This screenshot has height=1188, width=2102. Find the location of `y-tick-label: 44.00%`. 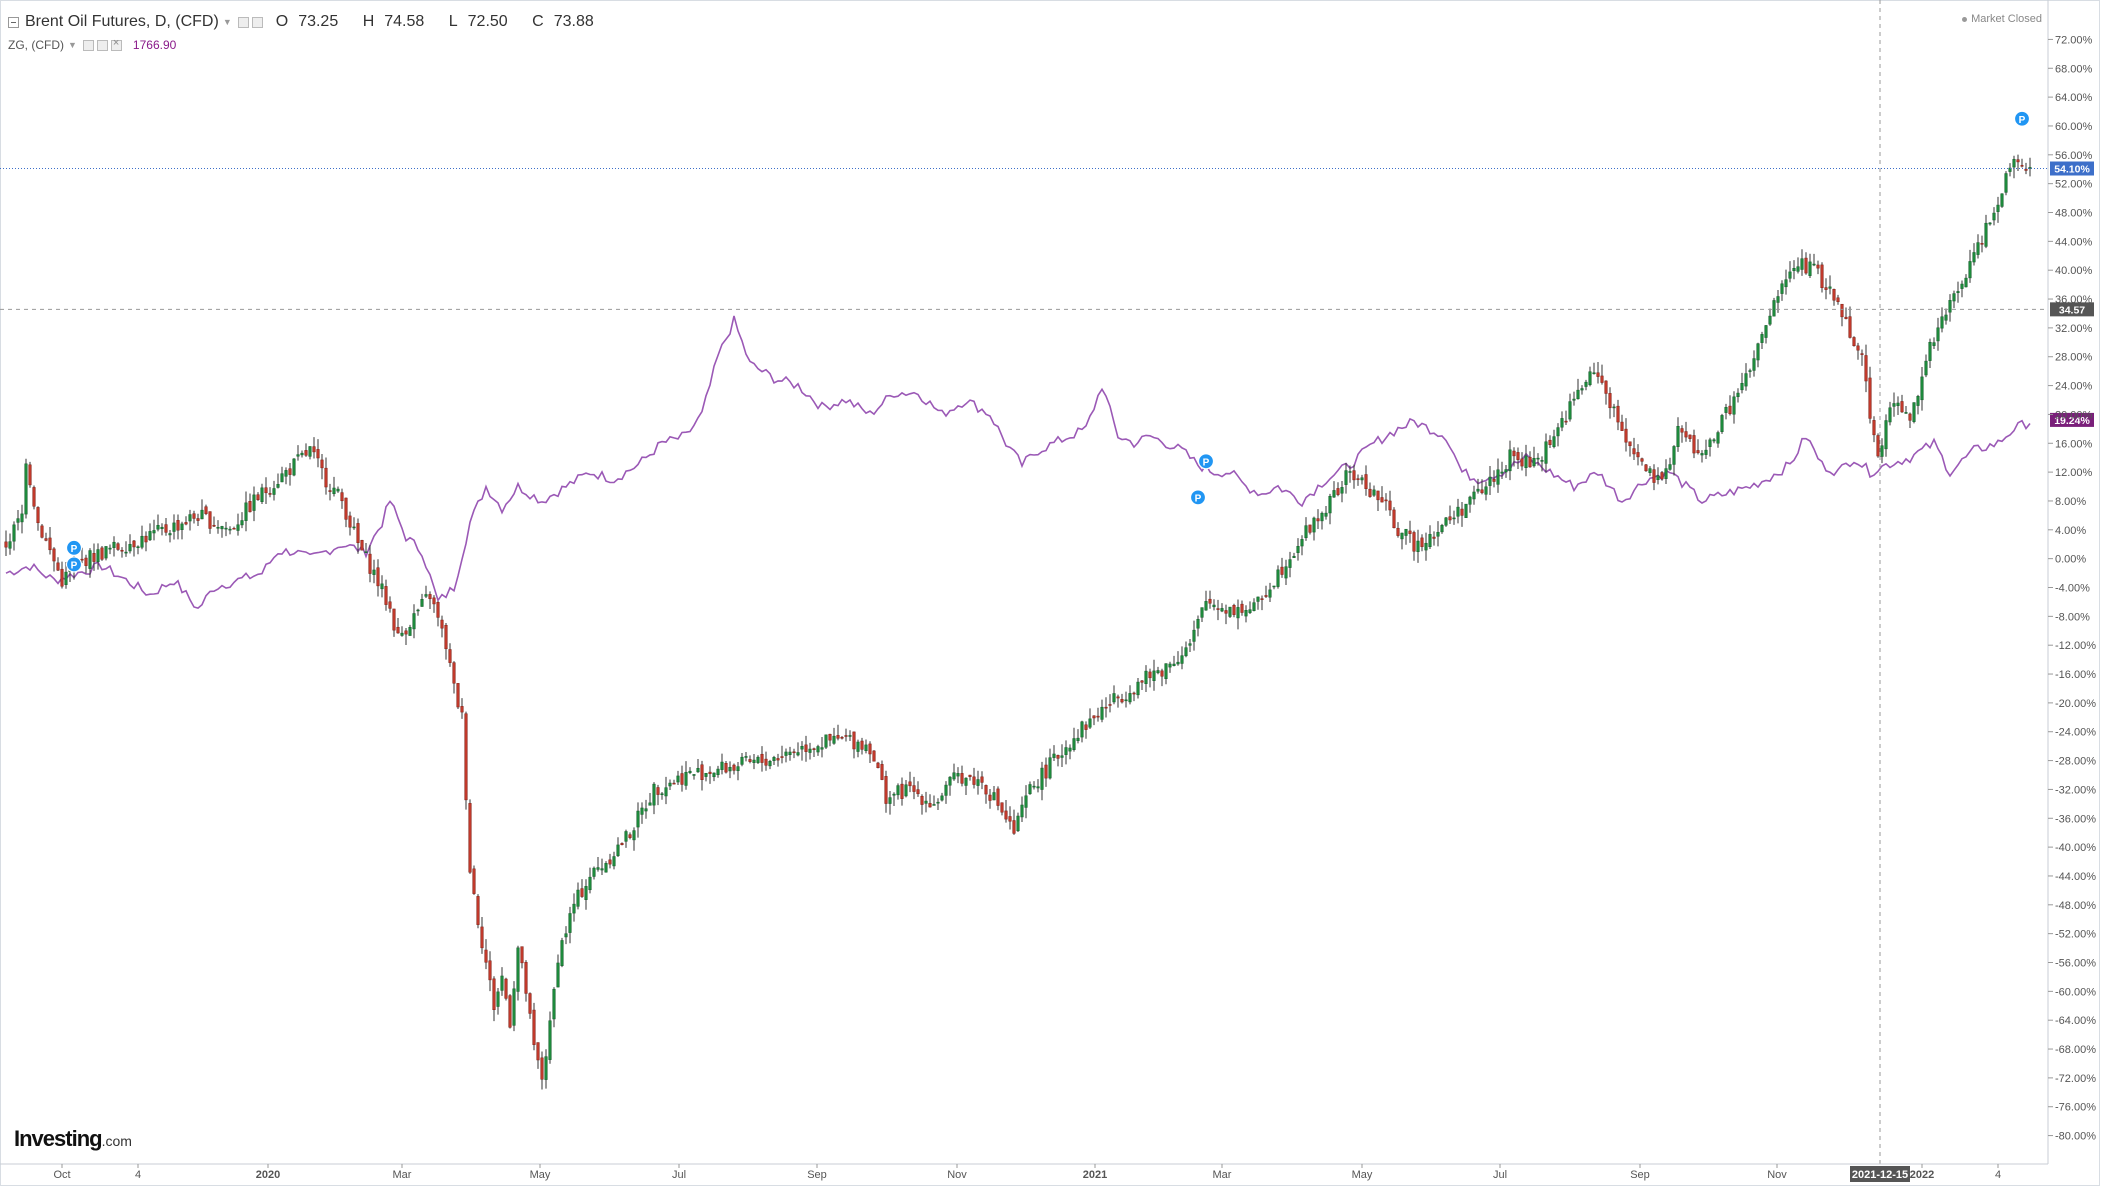

y-tick-label: 44.00% is located at coordinates (2074, 242).